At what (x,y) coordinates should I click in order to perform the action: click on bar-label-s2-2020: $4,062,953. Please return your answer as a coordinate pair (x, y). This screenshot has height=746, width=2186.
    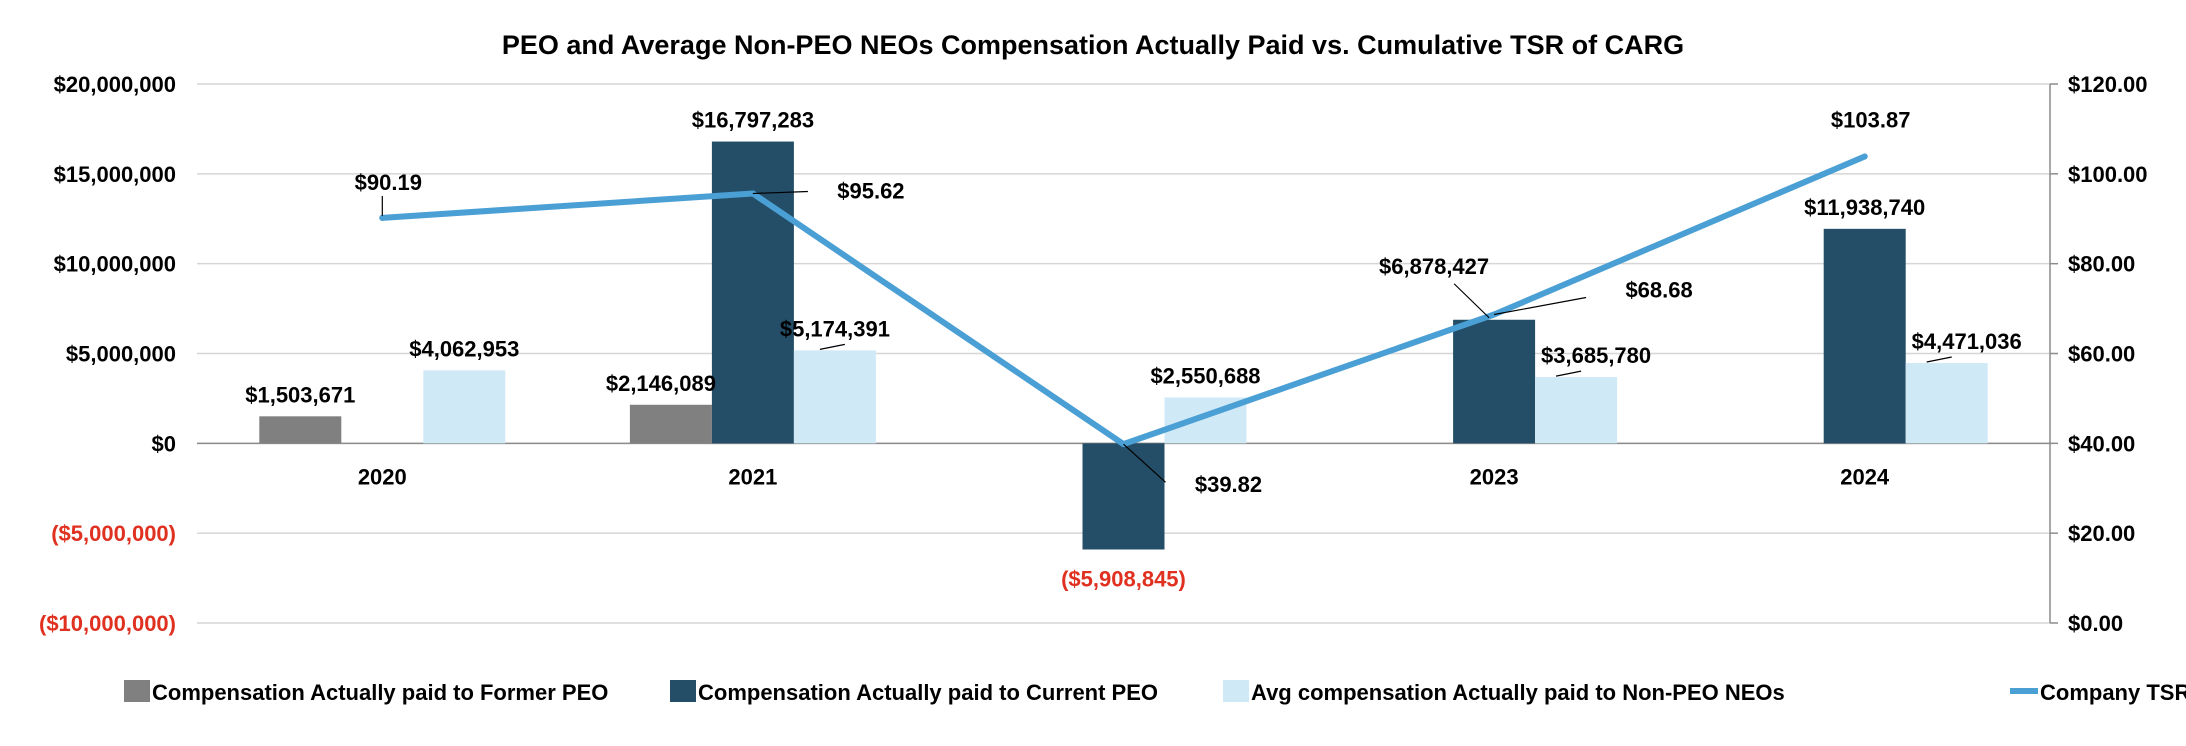
    Looking at the image, I should click on (464, 348).